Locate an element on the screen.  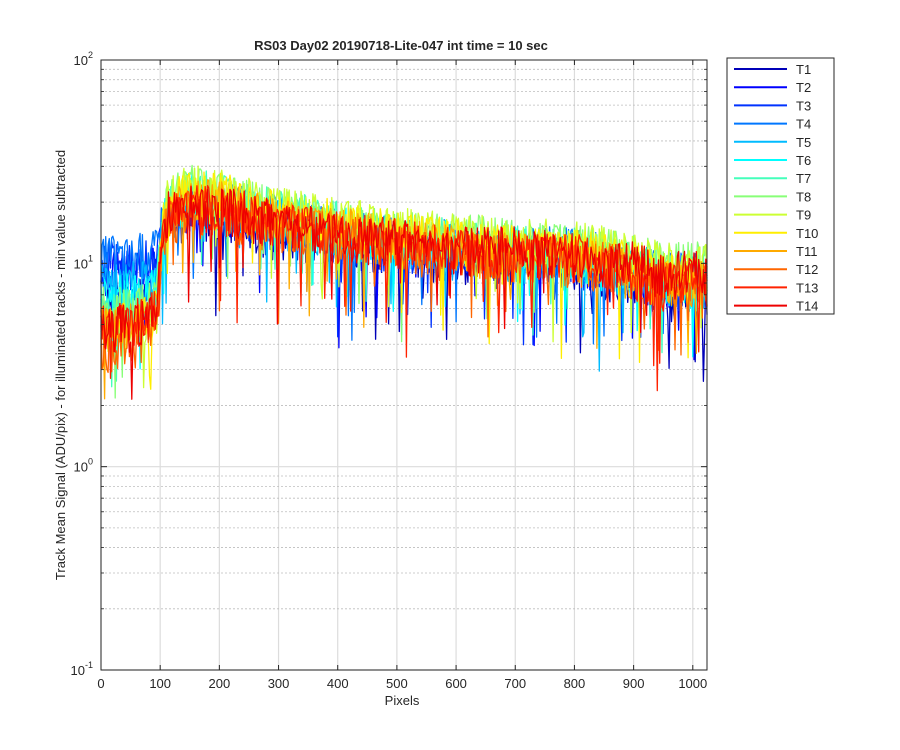
legend-label: T9 is located at coordinates (803, 215).